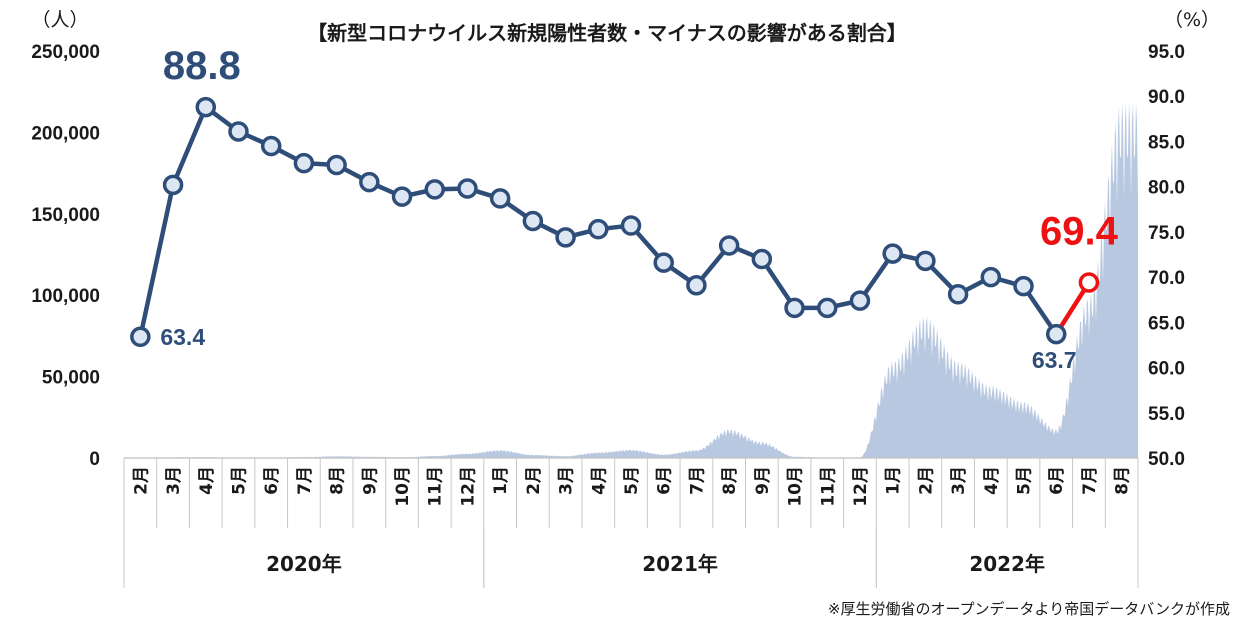  Describe the element at coordinates (65, 215) in the screenshot. I see `left-axis-tick: 150,000` at that location.